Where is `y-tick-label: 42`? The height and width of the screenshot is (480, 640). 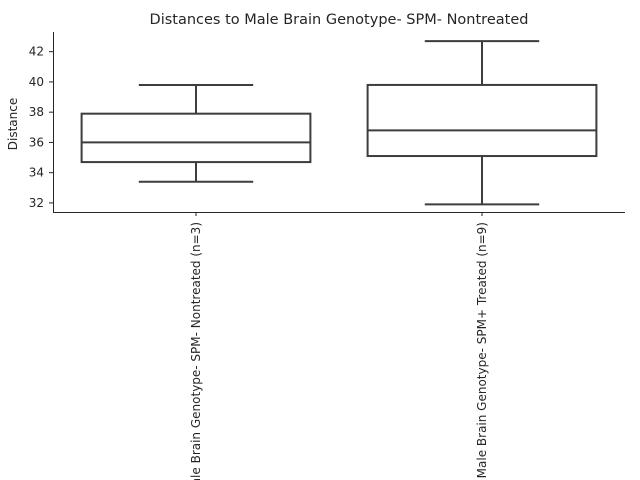 y-tick-label: 42 is located at coordinates (36, 52).